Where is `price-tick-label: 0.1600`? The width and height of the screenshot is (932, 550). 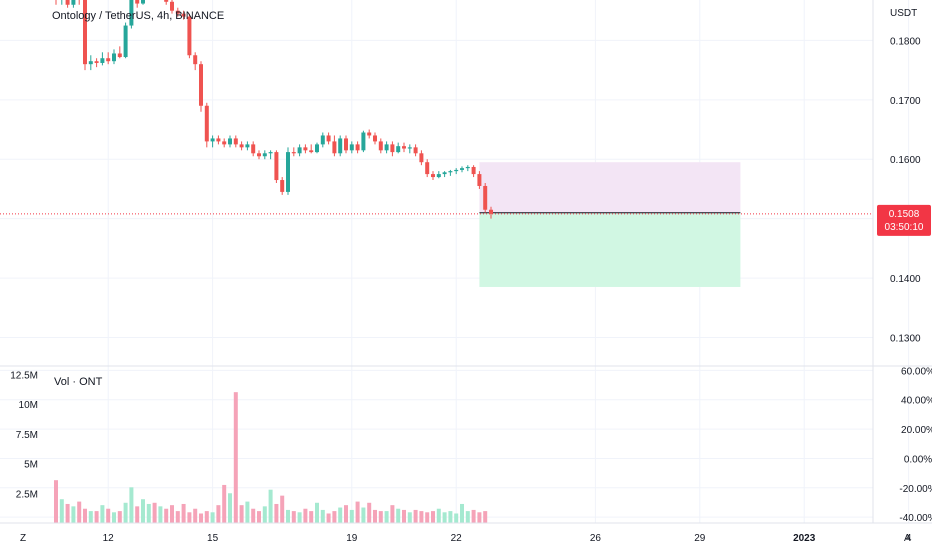
price-tick-label: 0.1600 is located at coordinates (905, 160).